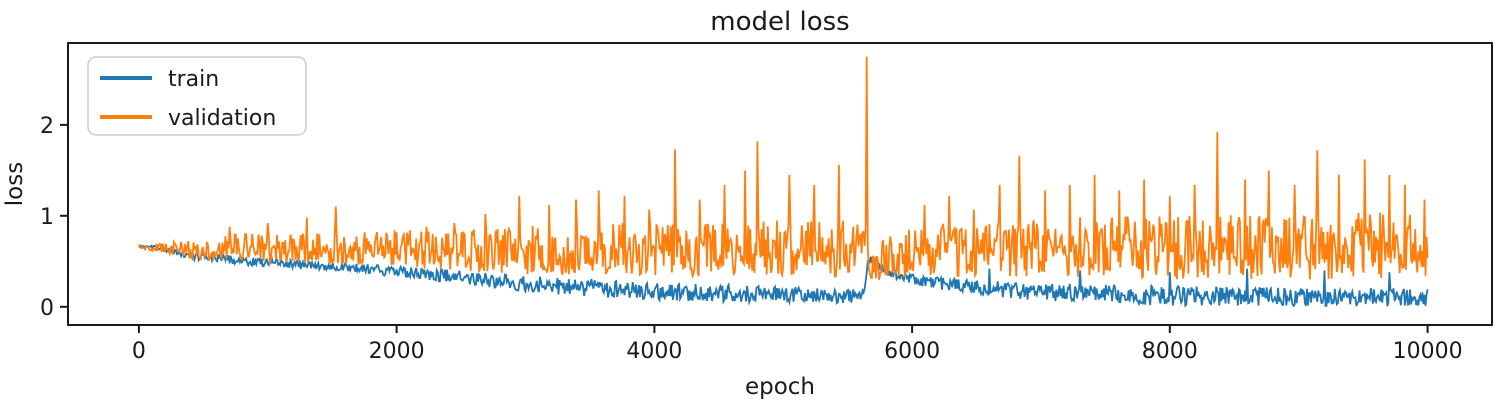  I want to click on x-tick-label: 6000, so click(912, 351).